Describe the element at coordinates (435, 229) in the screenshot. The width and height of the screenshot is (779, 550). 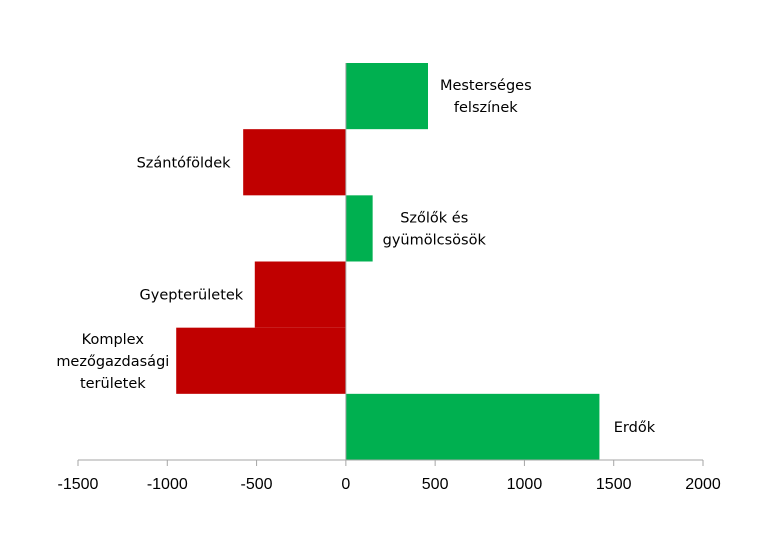
I see `category-label-3: Szőlők és gyümölcsösök` at that location.